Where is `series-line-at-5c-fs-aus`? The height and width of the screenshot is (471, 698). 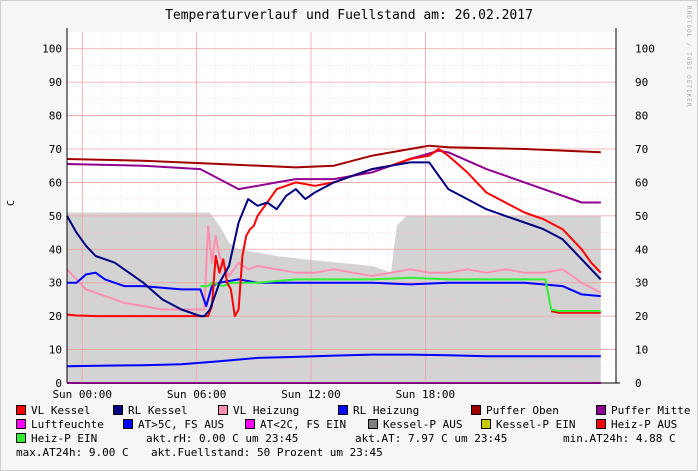 series-line-at-5c-fs-aus is located at coordinates (333, 360).